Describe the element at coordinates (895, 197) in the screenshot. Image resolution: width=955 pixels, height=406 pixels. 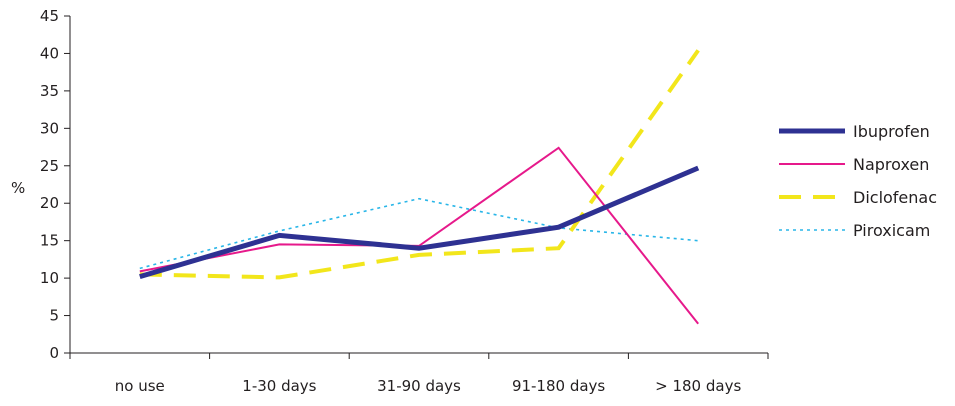
I see `legend-label-diclofenac: Diclofenac` at that location.